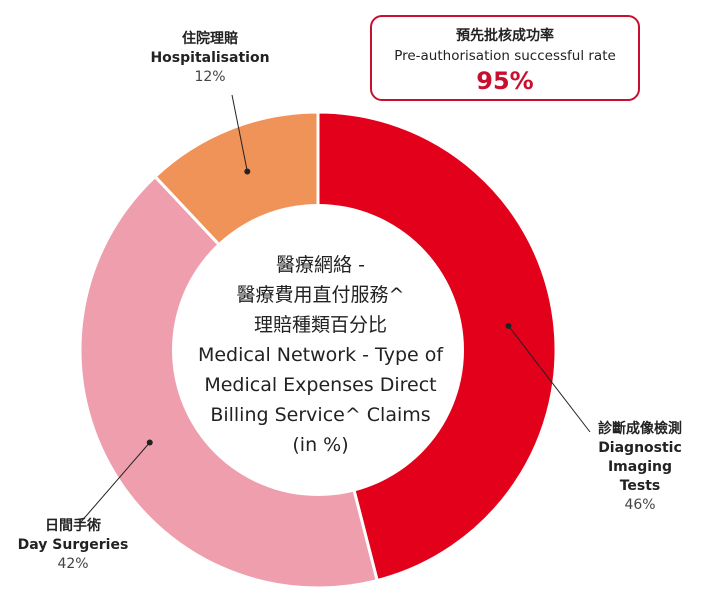 This screenshot has width=705, height=601. I want to click on slice-label-zh: 住院理賠, so click(210, 39).